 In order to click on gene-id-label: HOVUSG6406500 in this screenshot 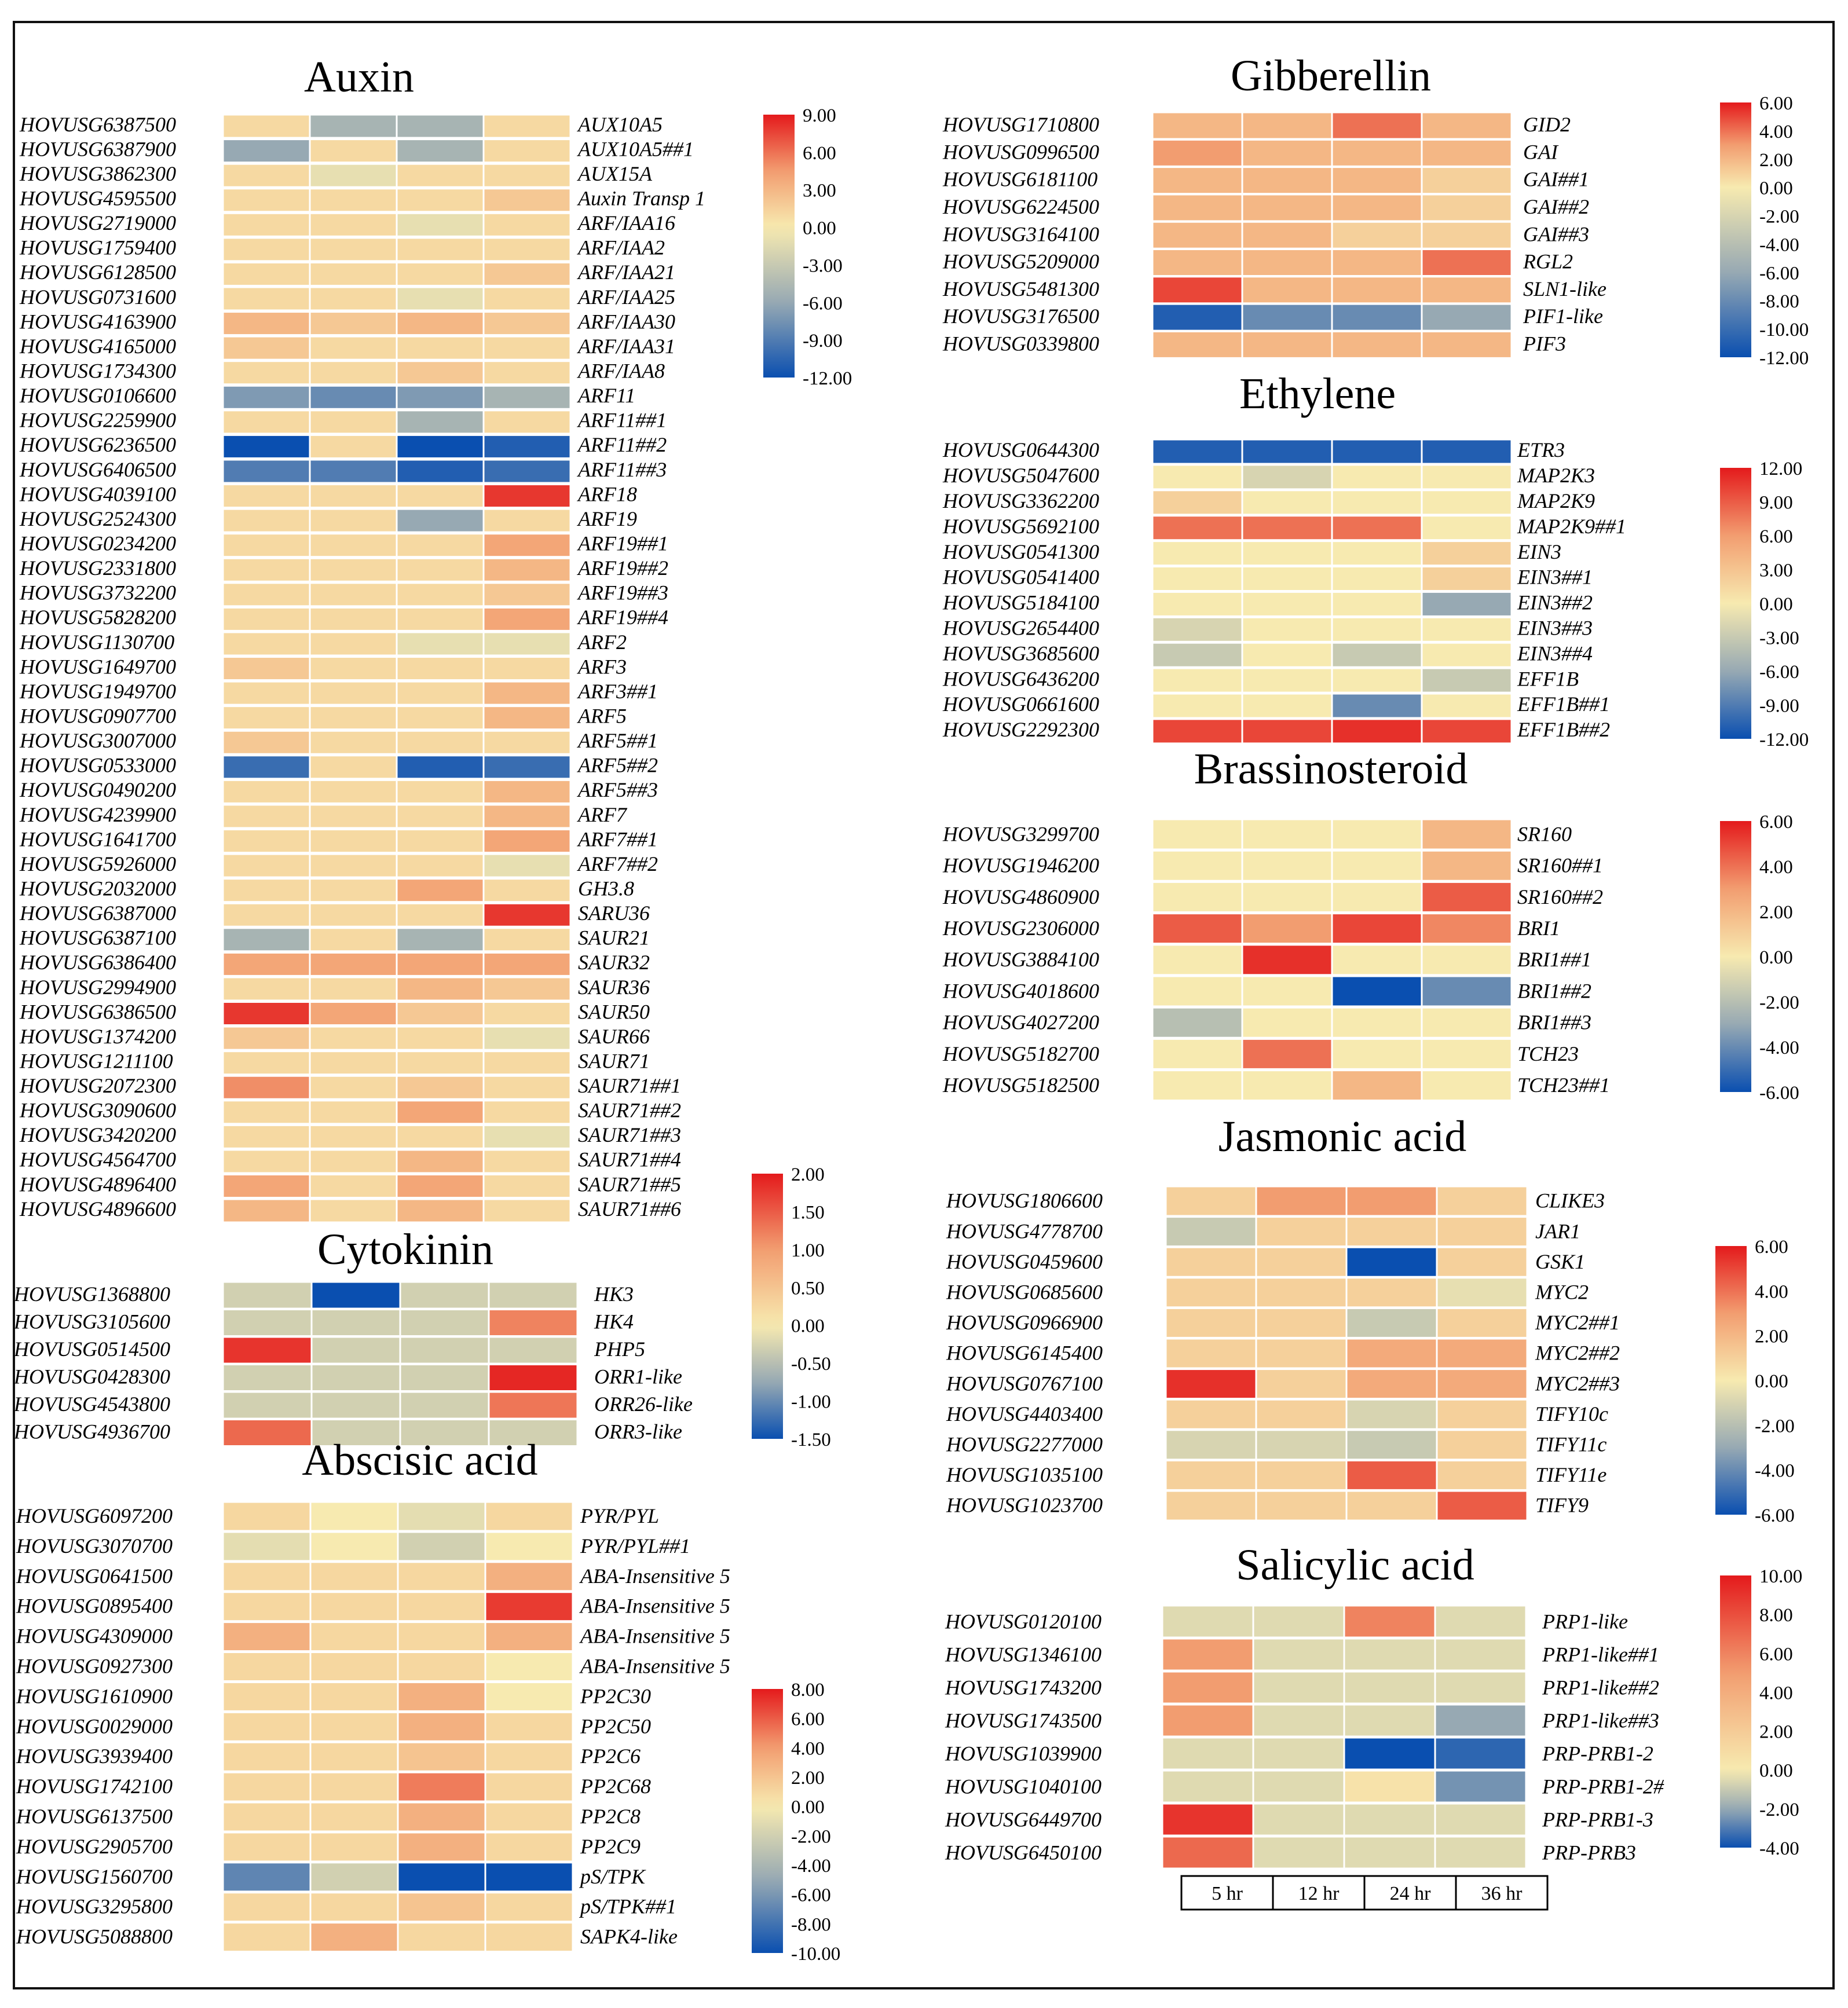, I will do `click(97, 469)`.